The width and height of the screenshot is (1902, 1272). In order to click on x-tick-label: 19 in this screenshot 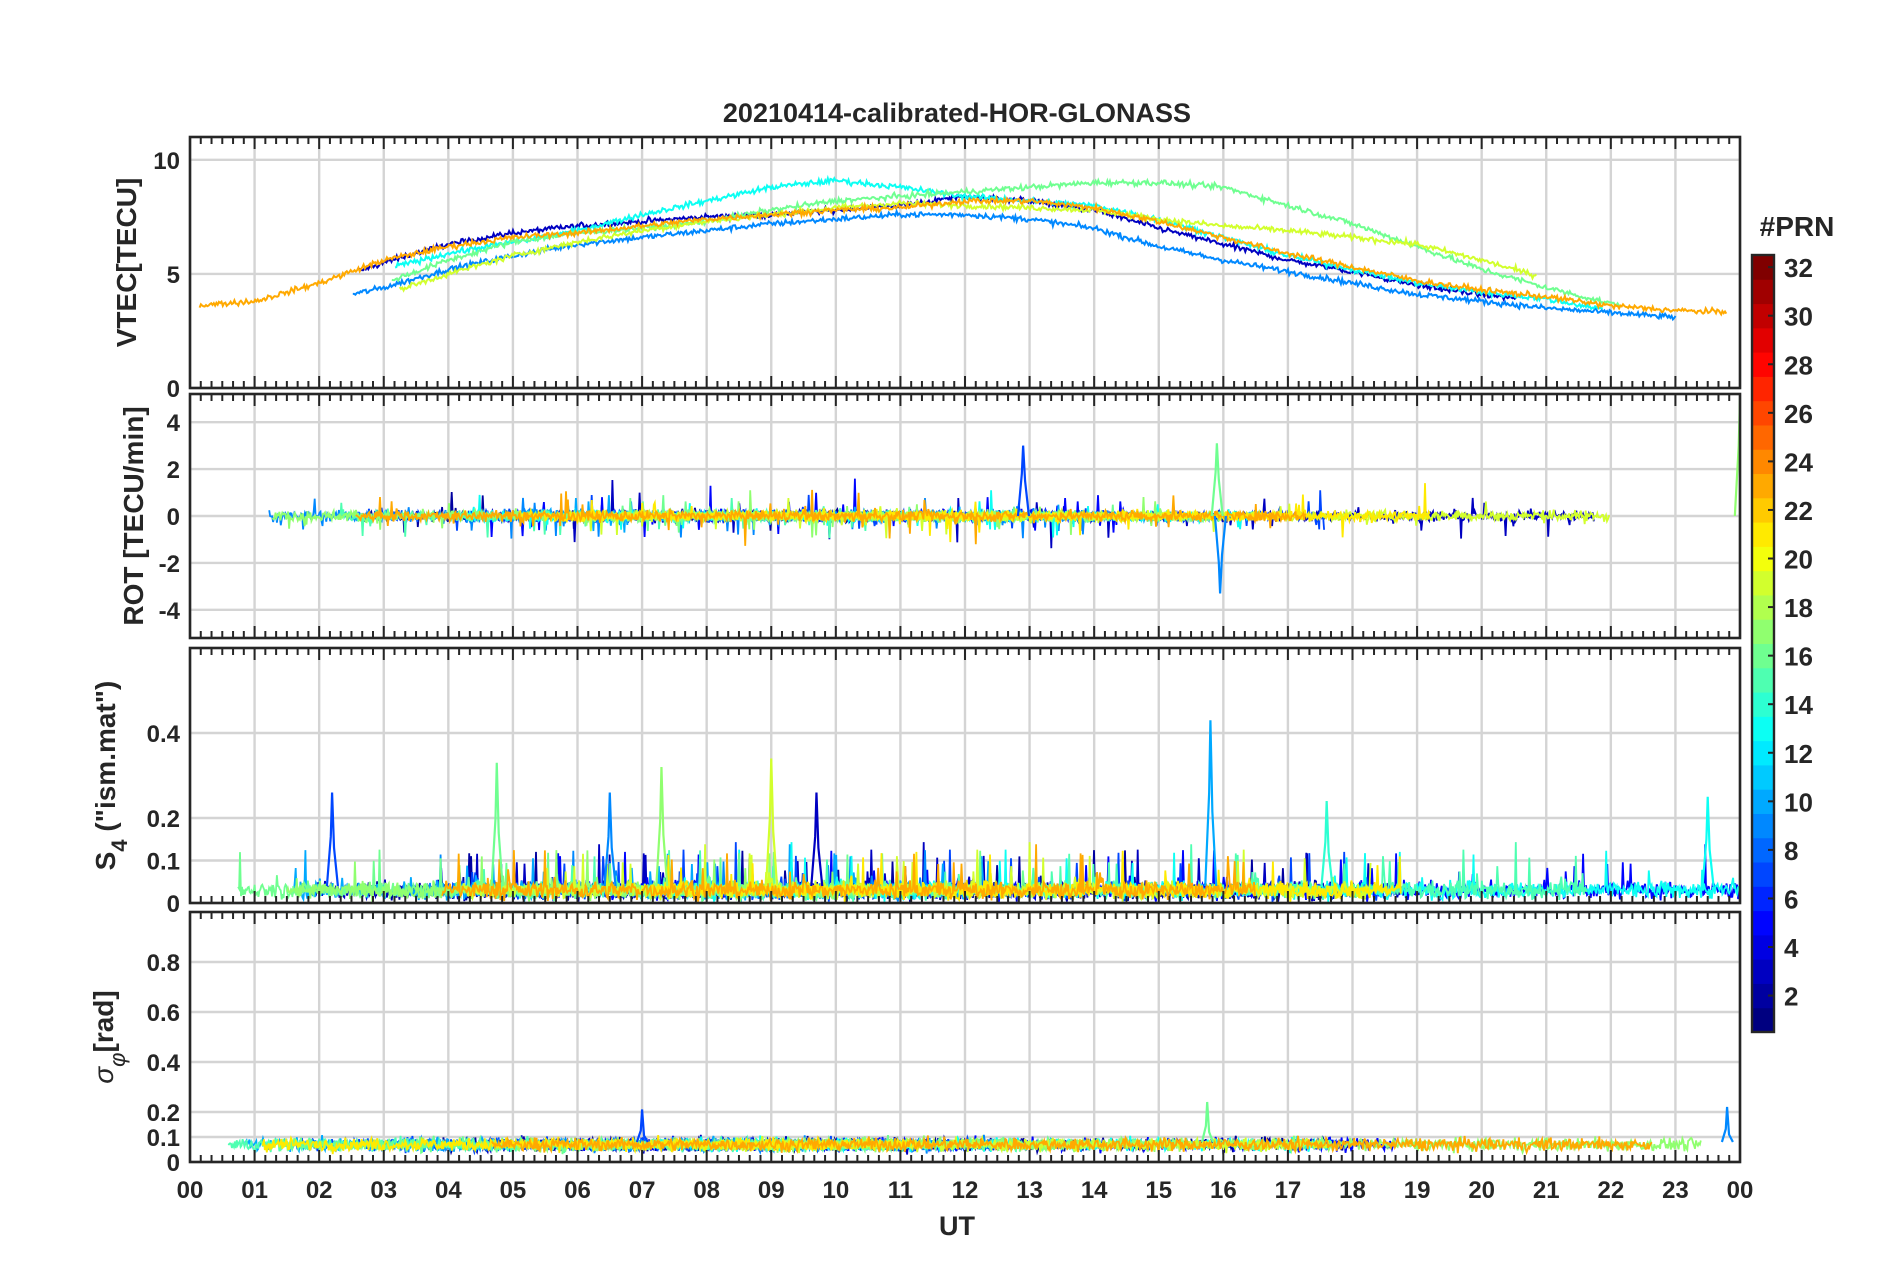, I will do `click(1417, 1190)`.